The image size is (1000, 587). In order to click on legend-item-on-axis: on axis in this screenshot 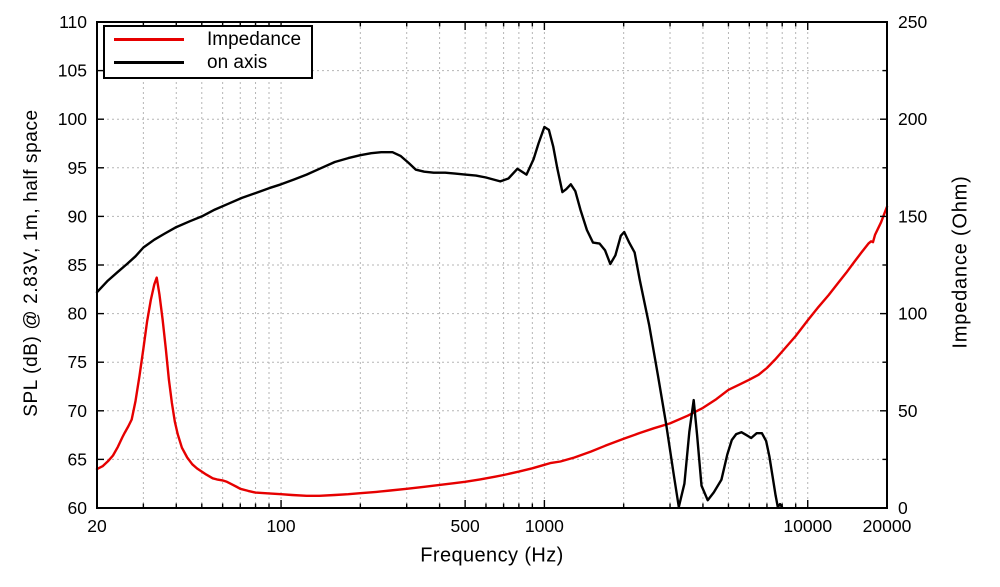, I will do `click(208, 62)`.